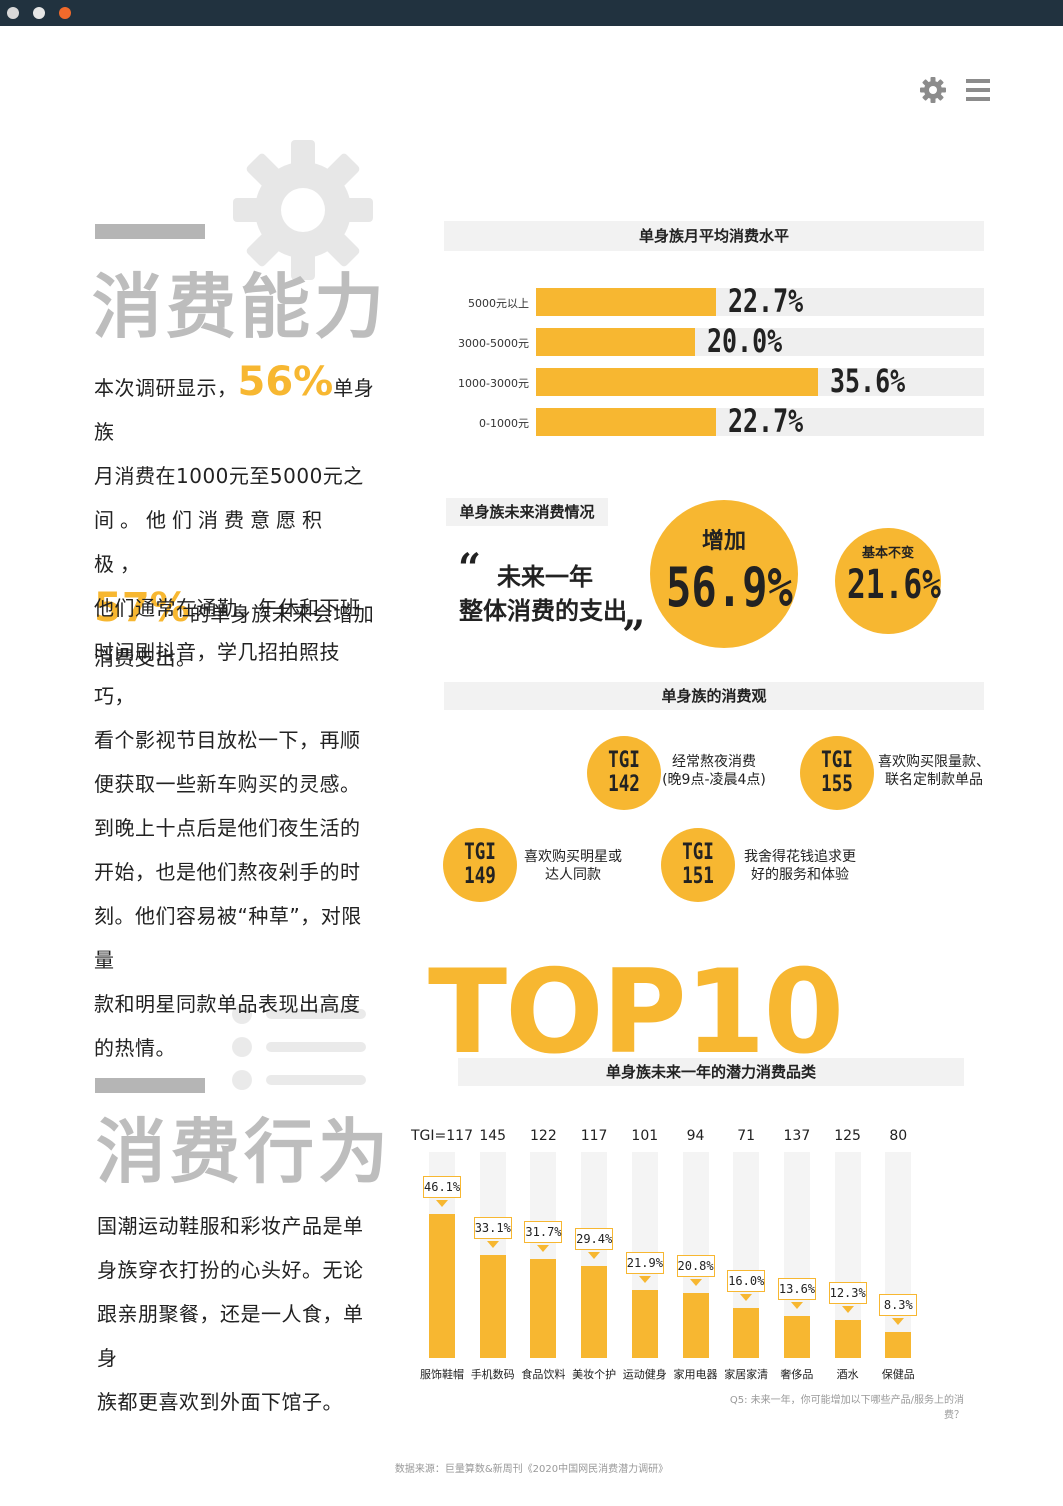 Image resolution: width=1063 pixels, height=1506 pixels. I want to click on tgi-label: 137, so click(797, 1136).